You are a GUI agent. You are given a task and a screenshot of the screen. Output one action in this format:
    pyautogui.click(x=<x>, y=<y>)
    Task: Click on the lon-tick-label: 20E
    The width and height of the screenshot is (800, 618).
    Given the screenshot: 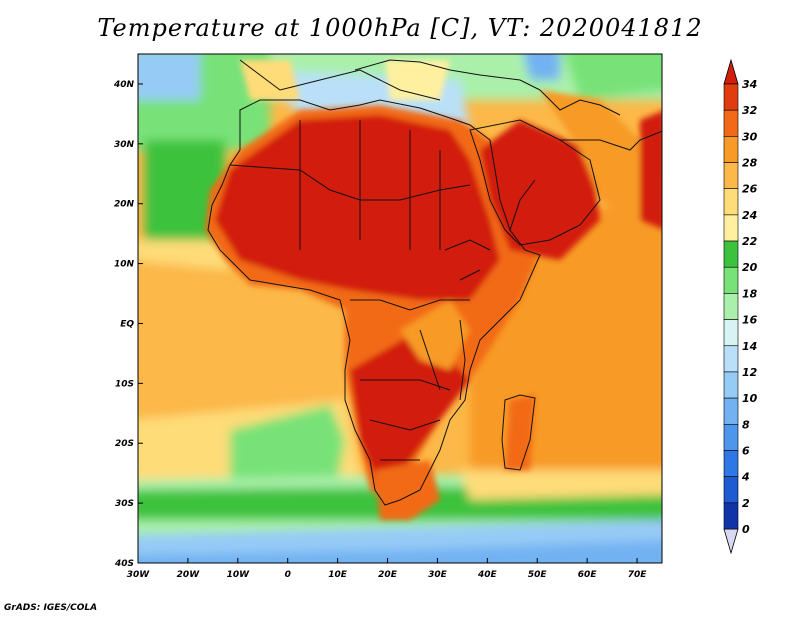 What is the action you would take?
    pyautogui.click(x=388, y=575)
    